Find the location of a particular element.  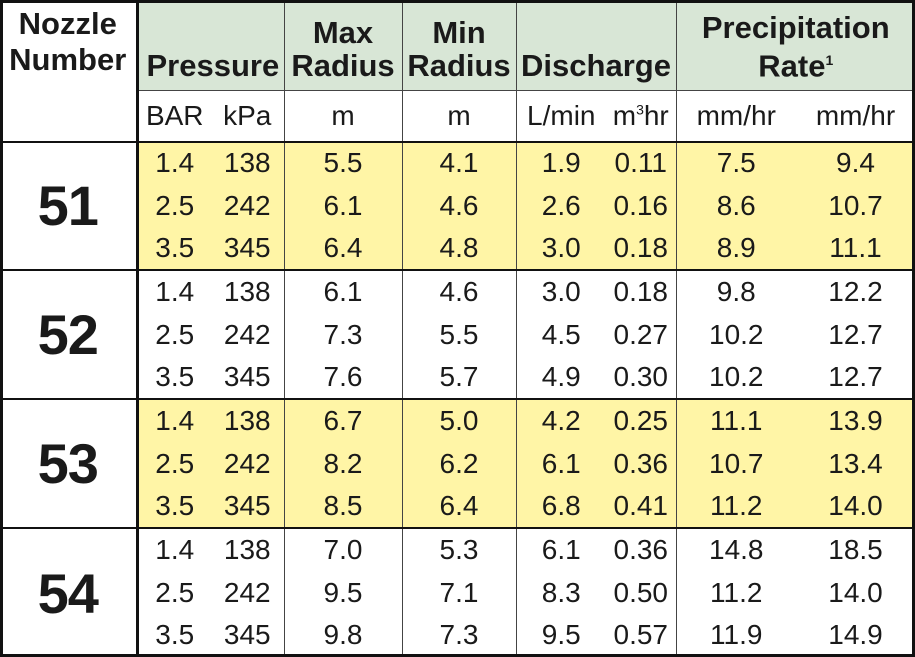

table-cell: 4.1 is located at coordinates (458, 162).